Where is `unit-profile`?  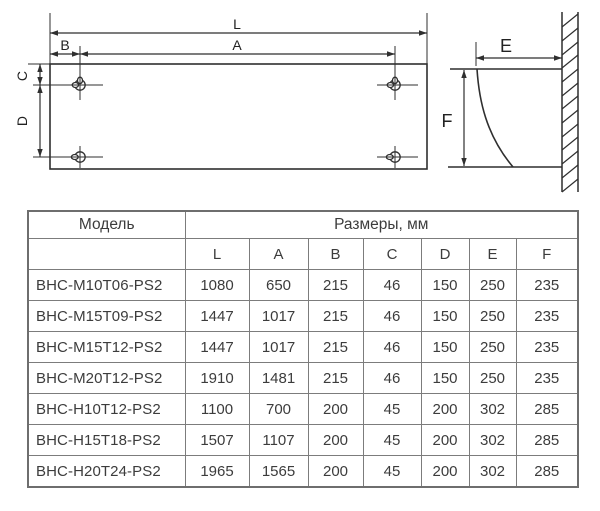 unit-profile is located at coordinates (505, 118).